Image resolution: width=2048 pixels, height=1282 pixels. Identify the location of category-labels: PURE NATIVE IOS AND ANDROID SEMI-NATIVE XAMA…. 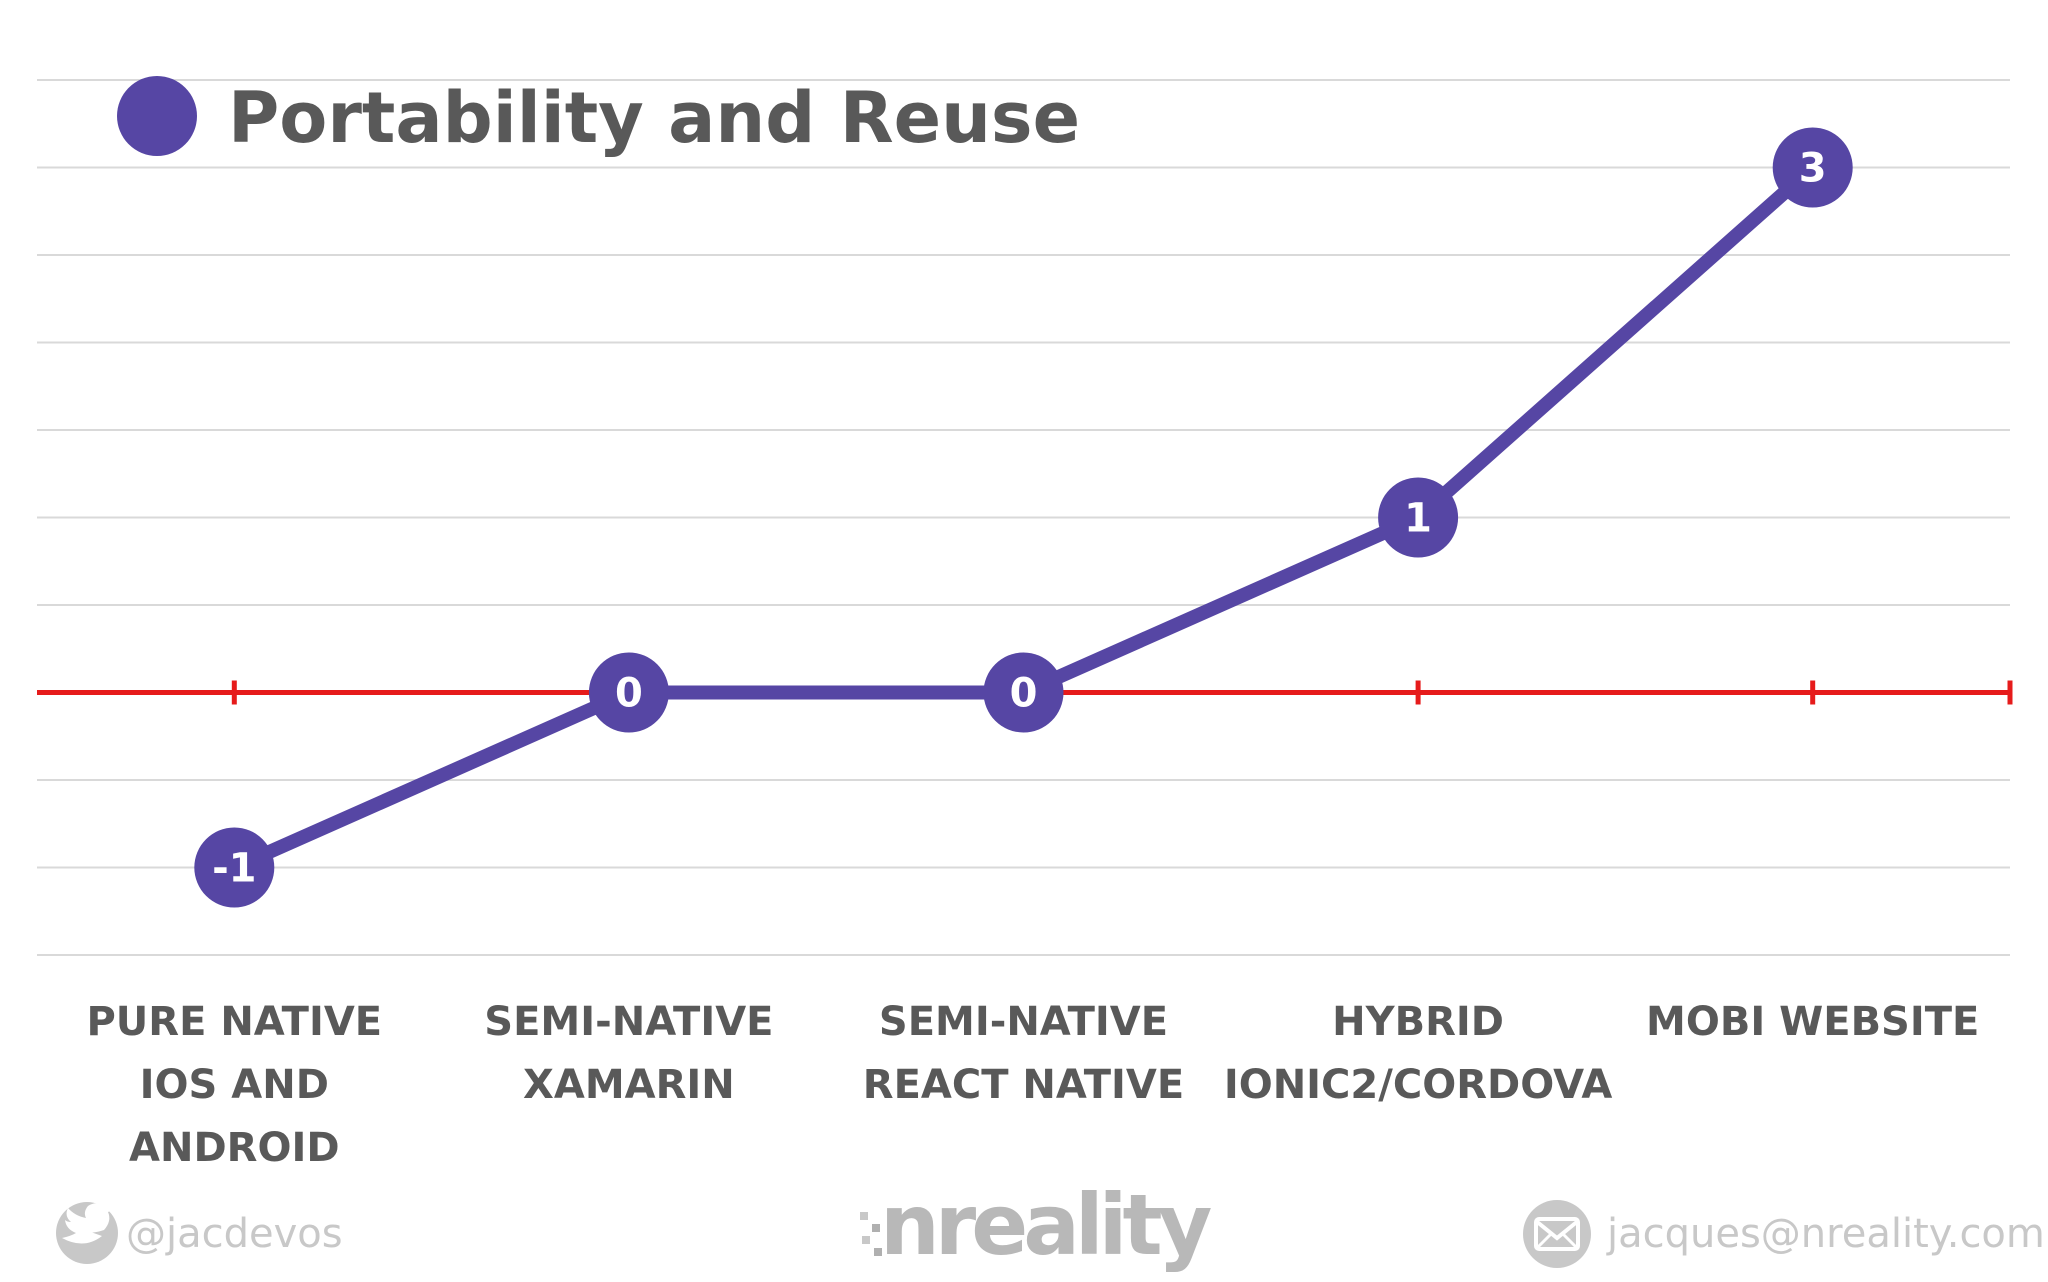
(1032, 1085).